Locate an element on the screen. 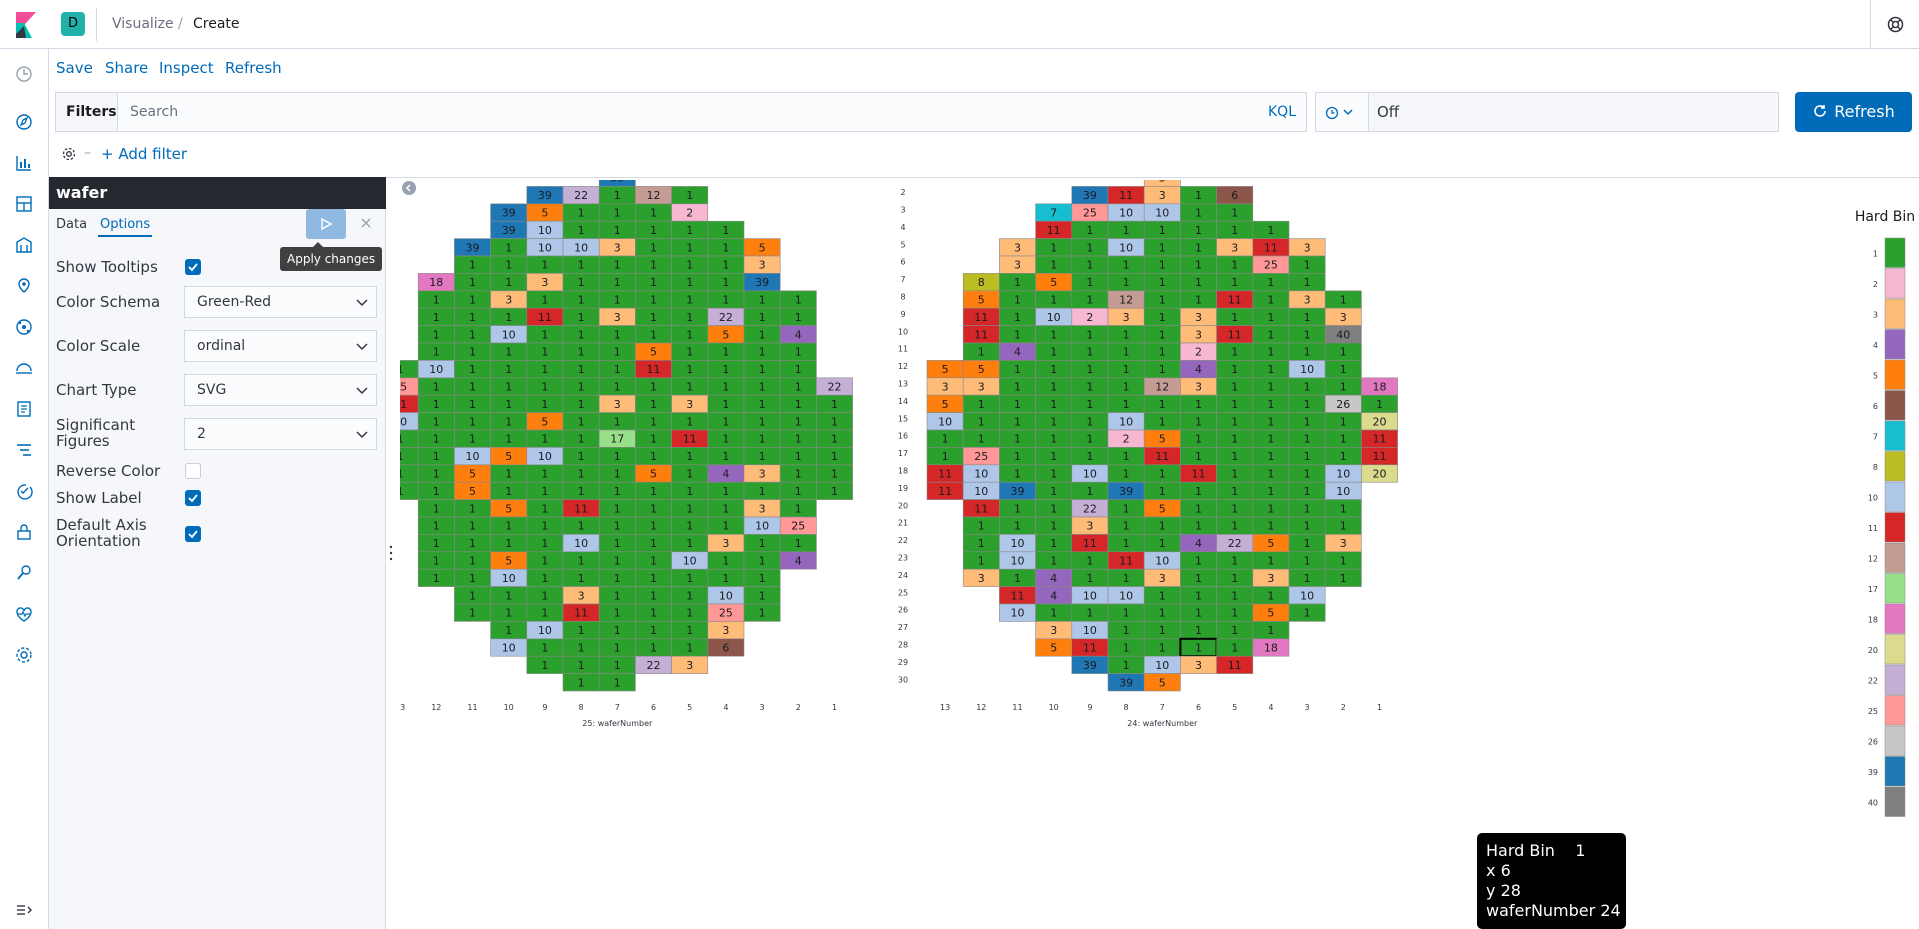 This screenshot has width=1919, height=929. index-pattern-title: wafer is located at coordinates (217, 193).